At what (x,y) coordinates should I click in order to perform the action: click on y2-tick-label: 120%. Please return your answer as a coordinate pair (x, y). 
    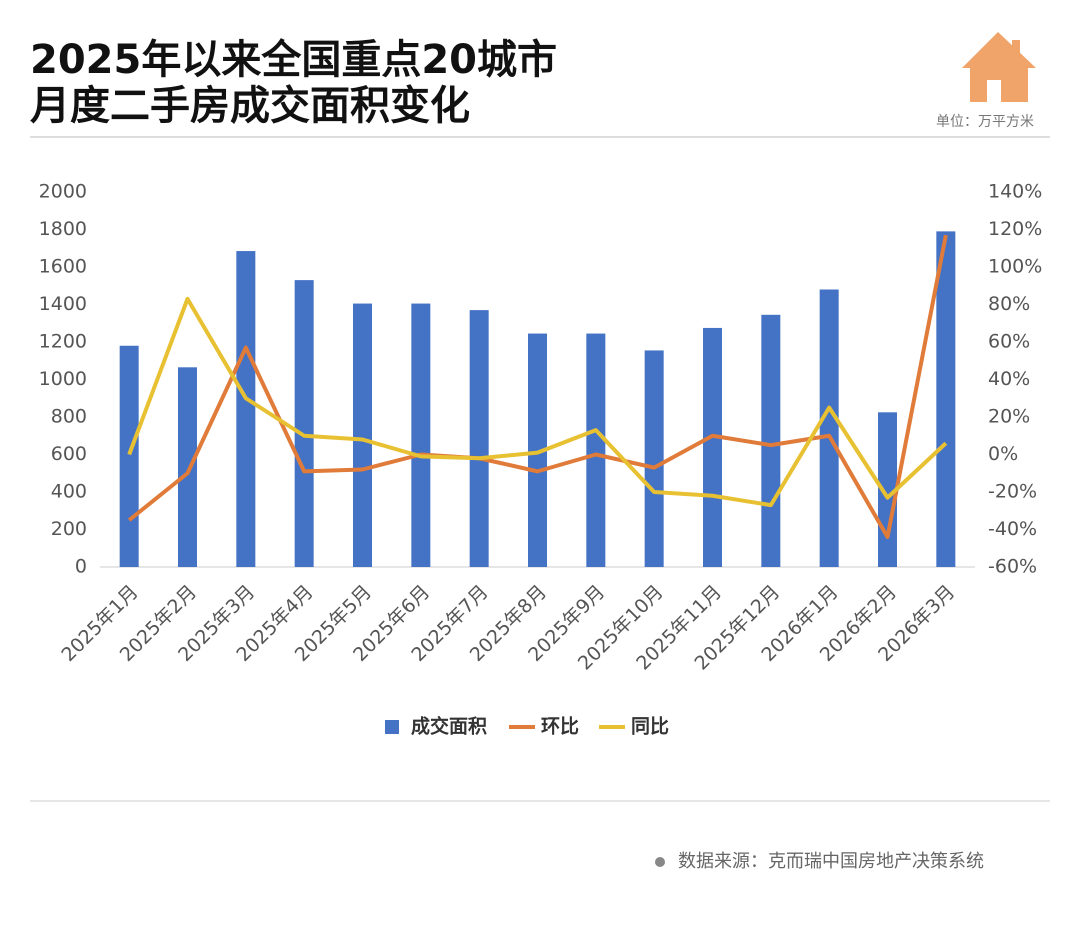
    Looking at the image, I should click on (1015, 229).